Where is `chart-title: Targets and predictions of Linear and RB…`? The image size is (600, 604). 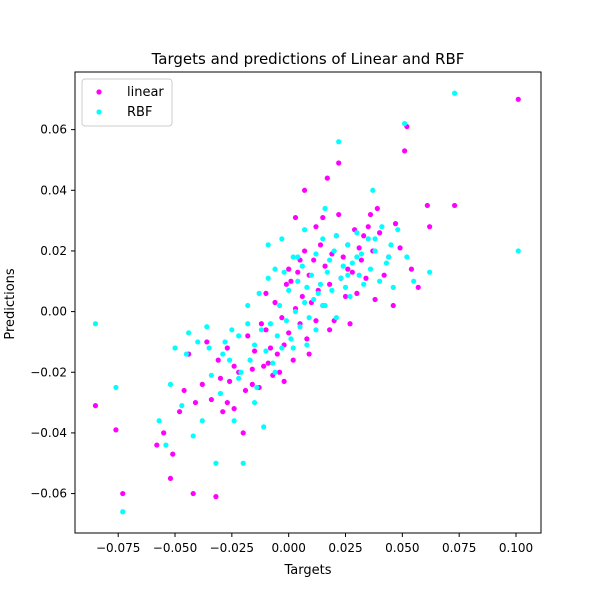
chart-title: Targets and predictions of Linear and RB… is located at coordinates (308, 59).